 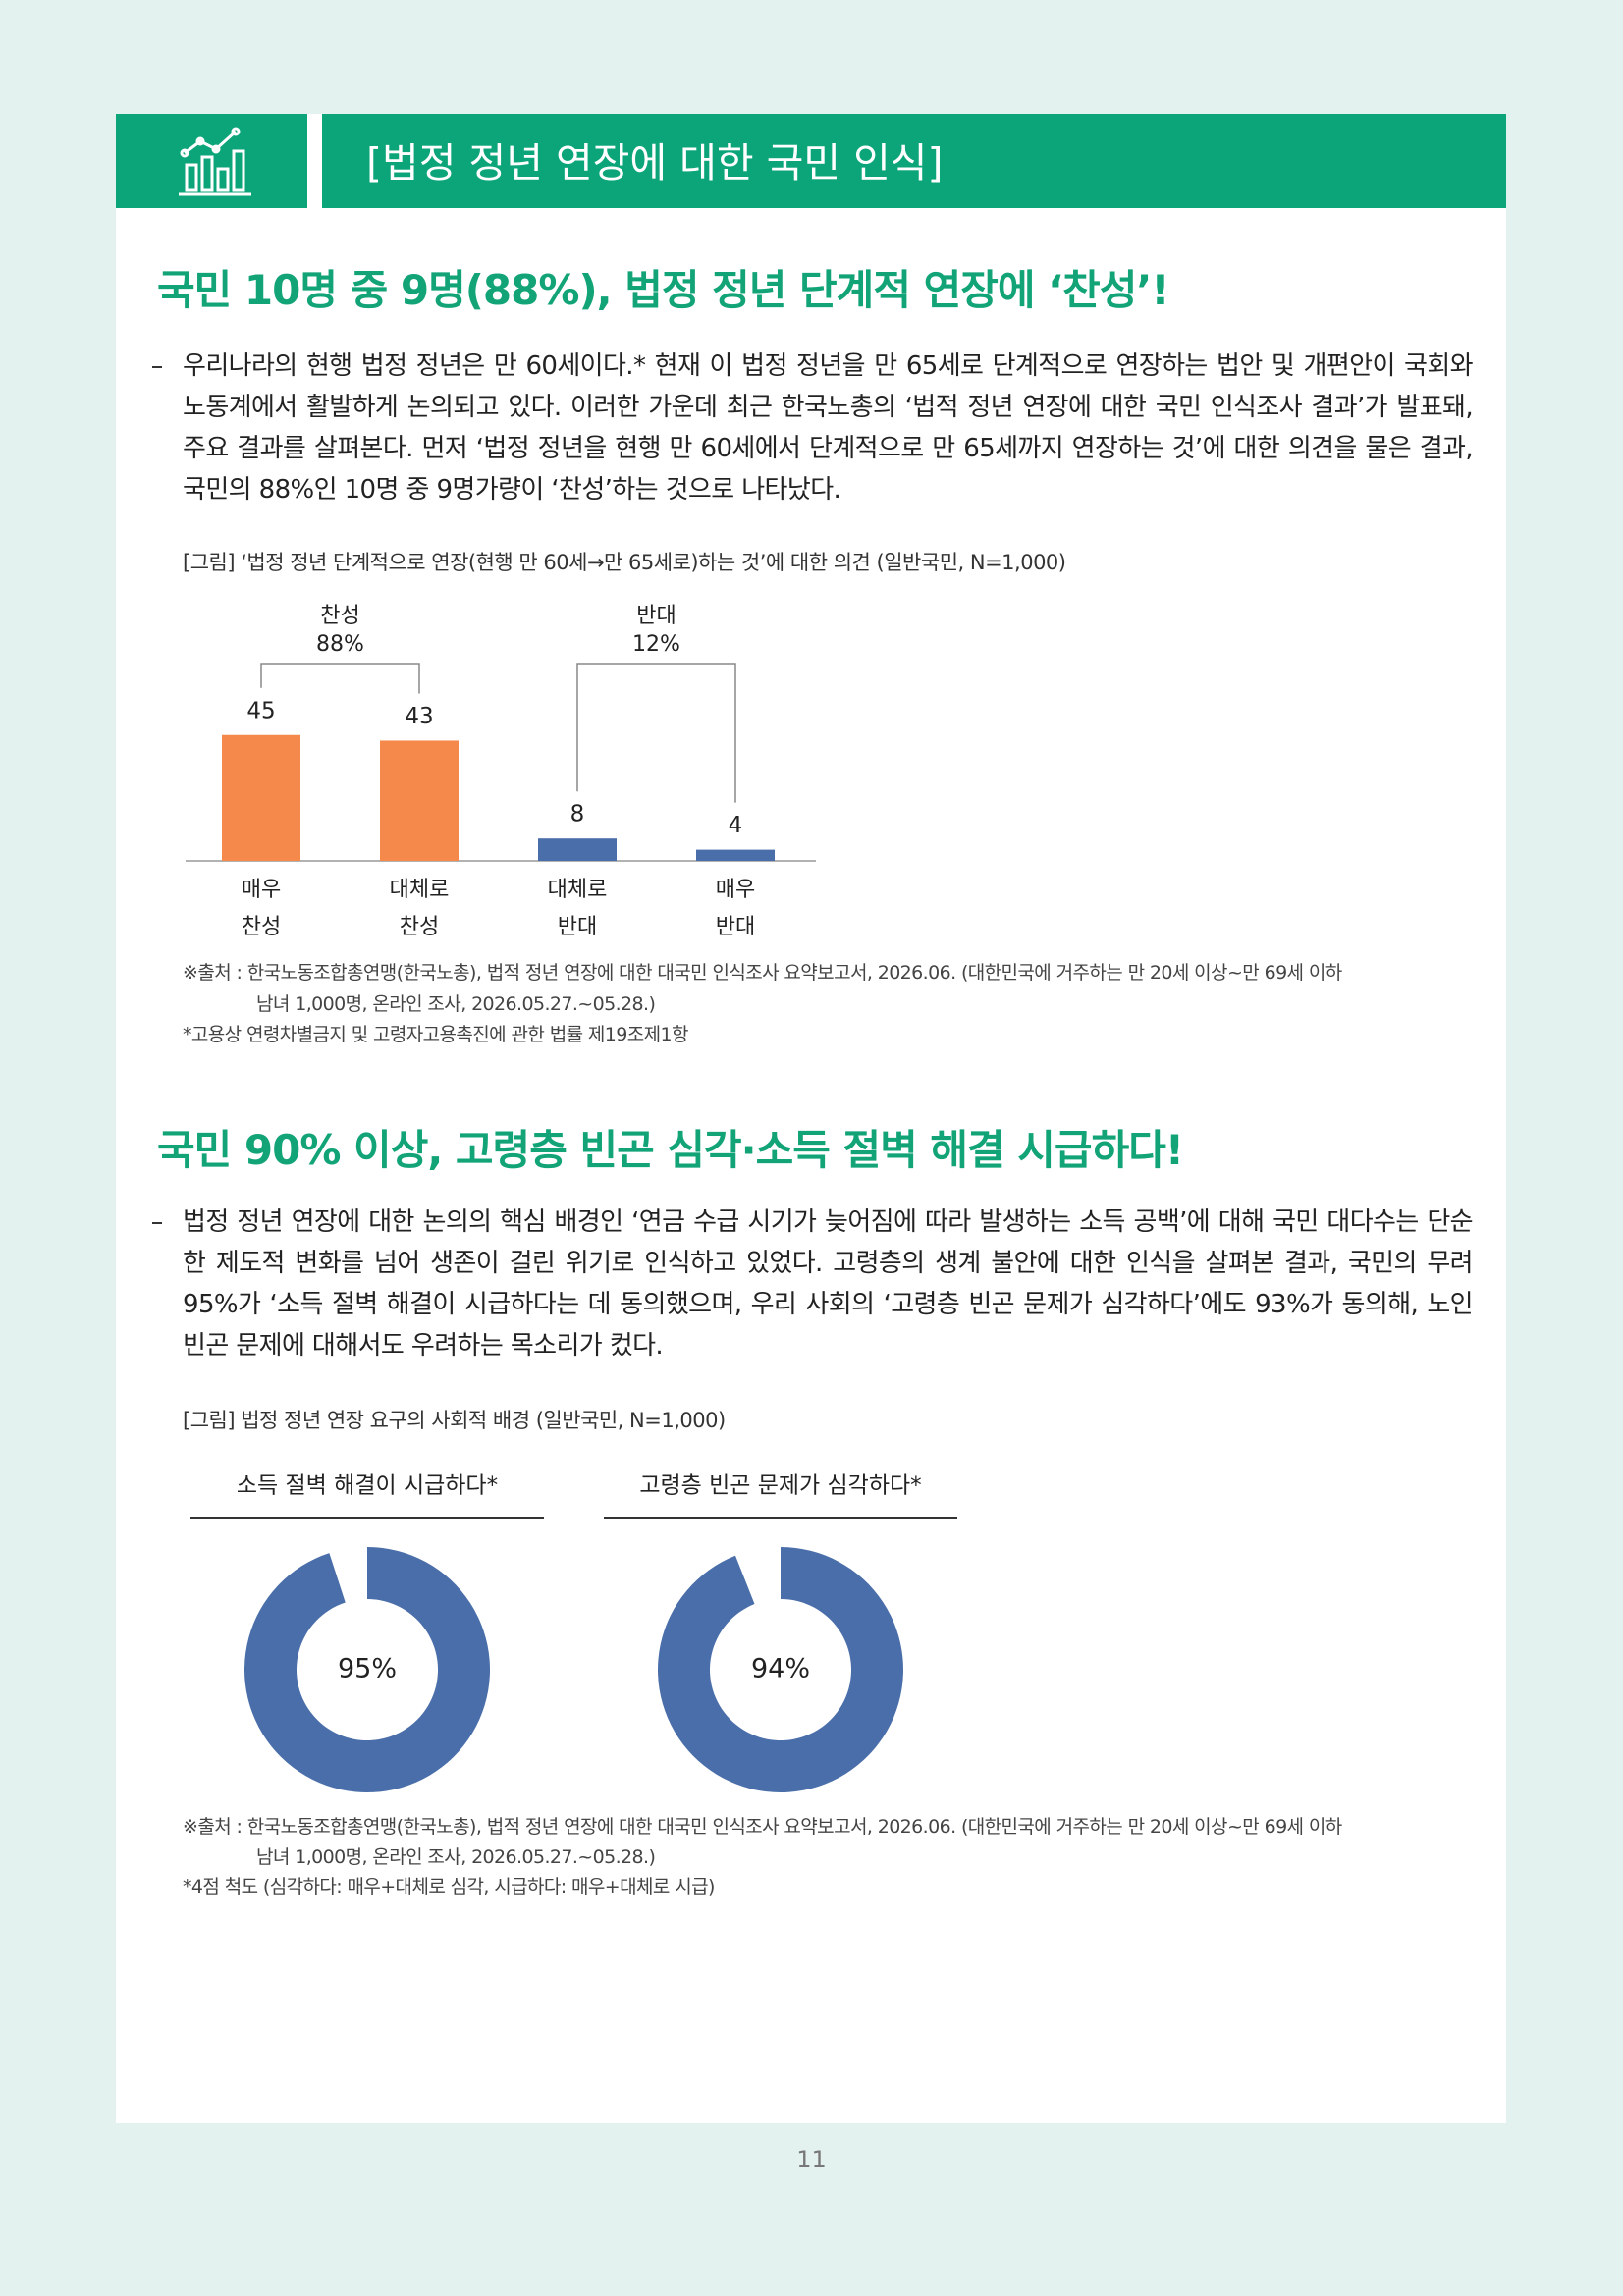 I want to click on header-icon, so click(x=215, y=161).